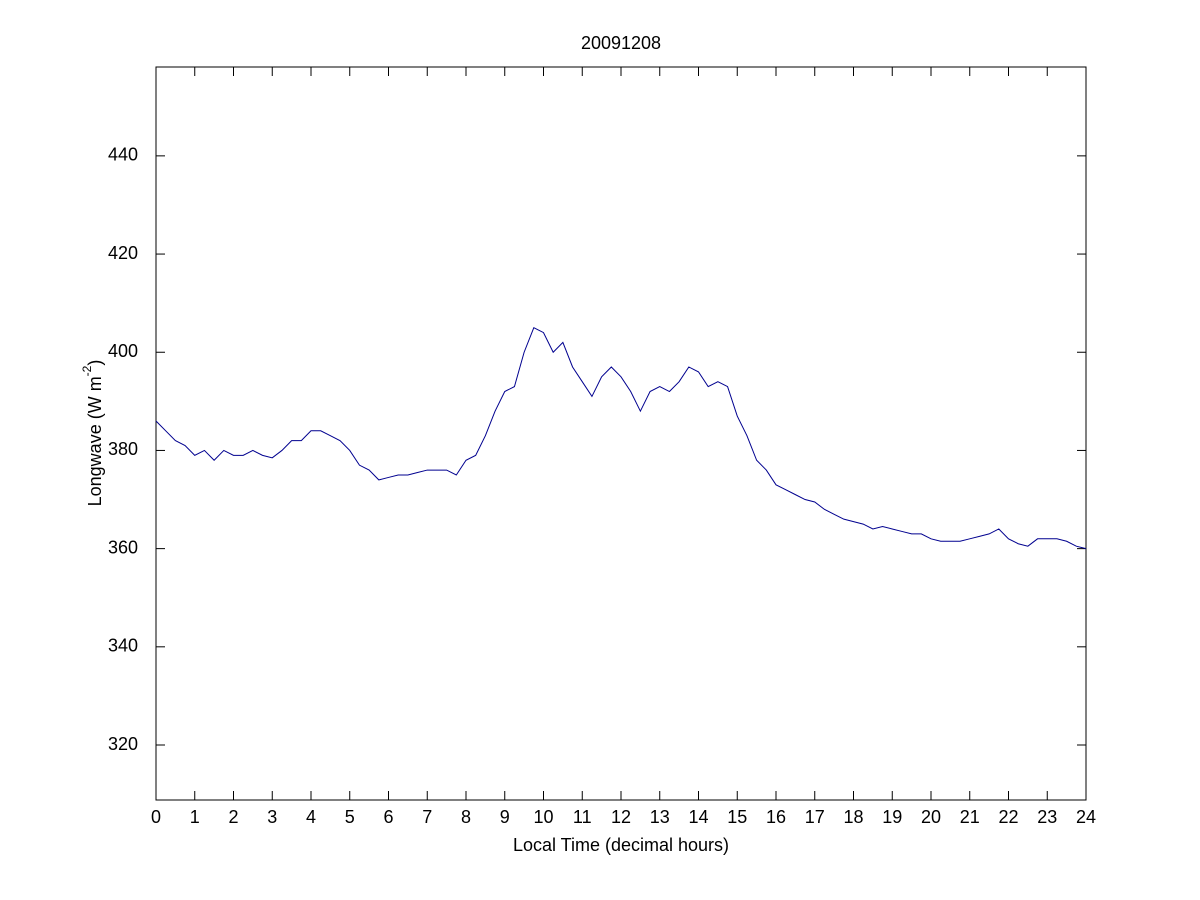 Image resolution: width=1200 pixels, height=900 pixels. Describe the element at coordinates (233, 817) in the screenshot. I see `x-tick-label: 2` at that location.